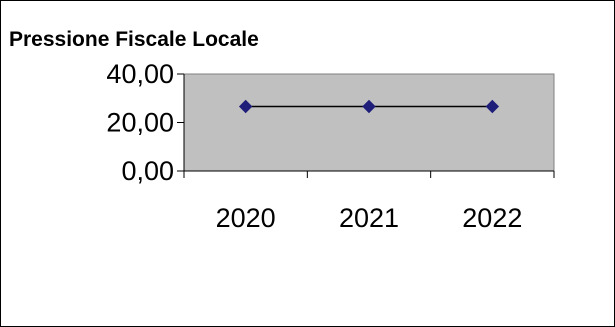 The height and width of the screenshot is (327, 615). I want to click on y-axis: 0,00 20,00 40,00, so click(145, 122).